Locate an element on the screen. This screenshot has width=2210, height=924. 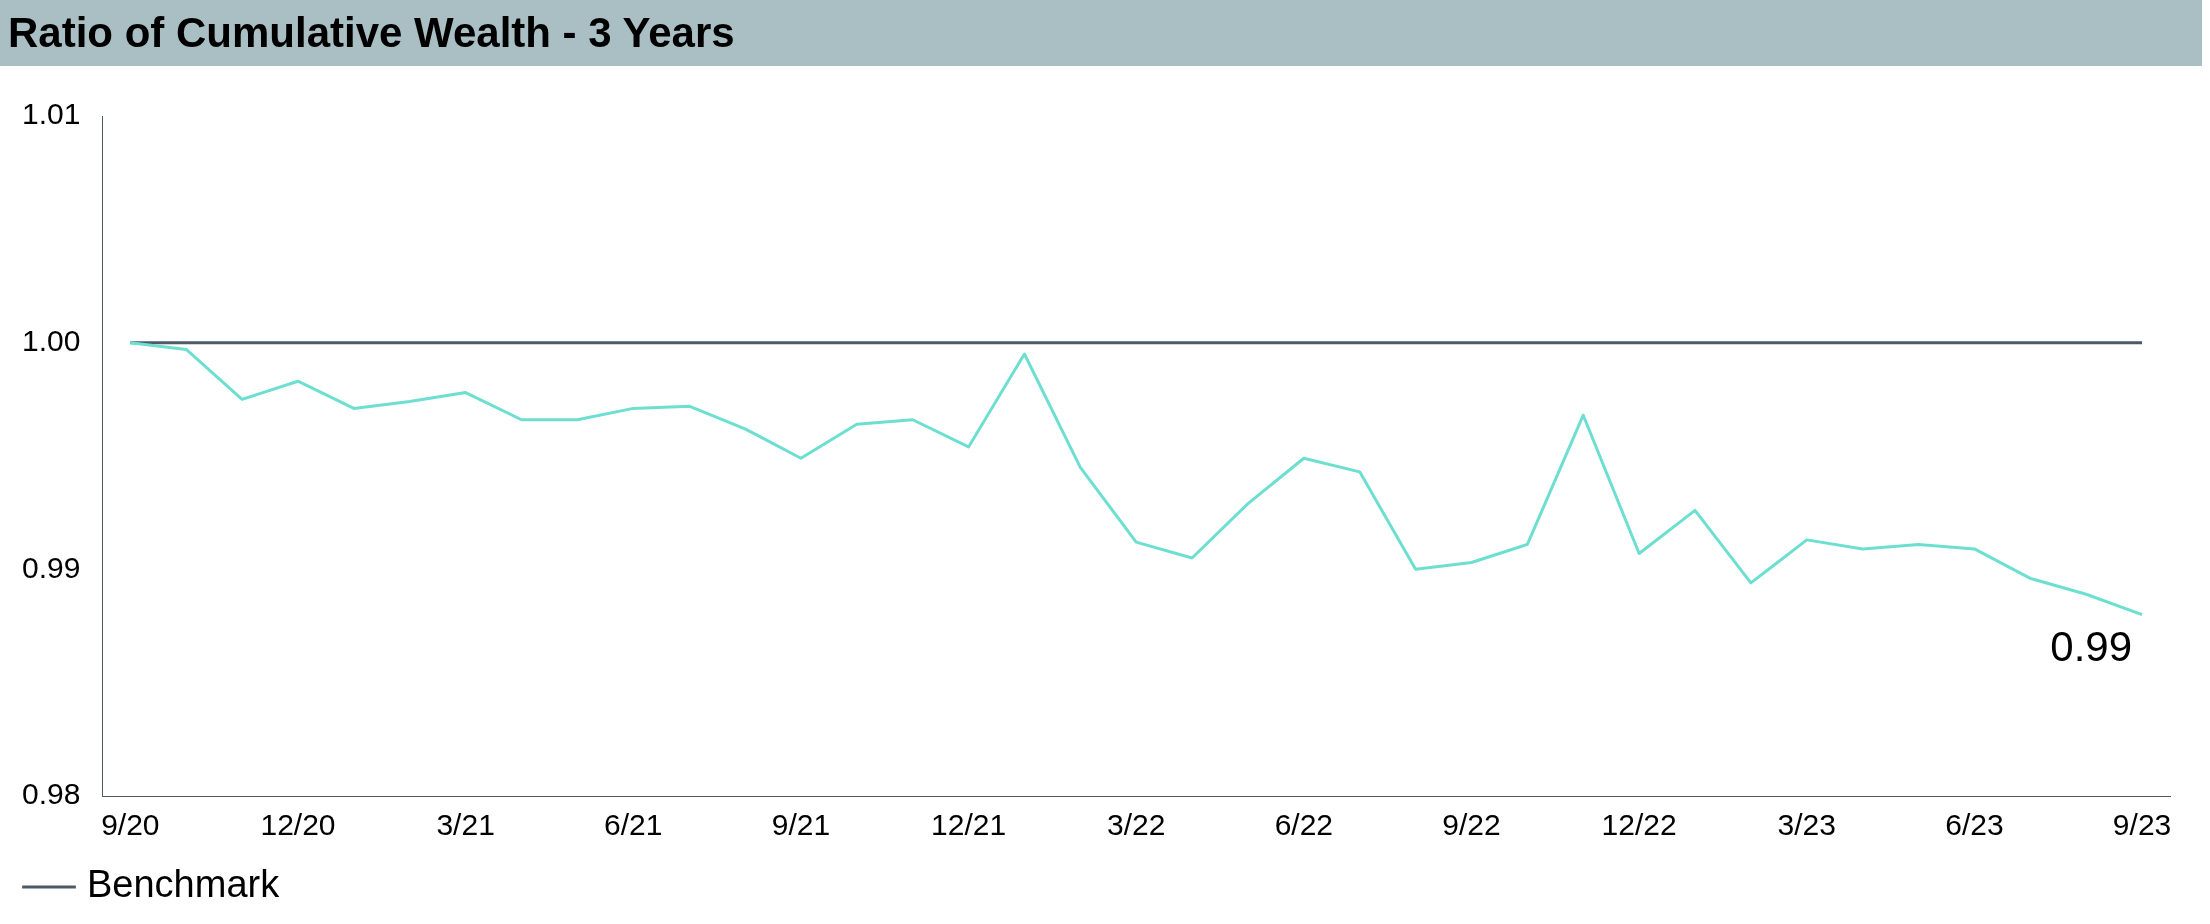
x-tick-label: 6/23 is located at coordinates (1974, 825).